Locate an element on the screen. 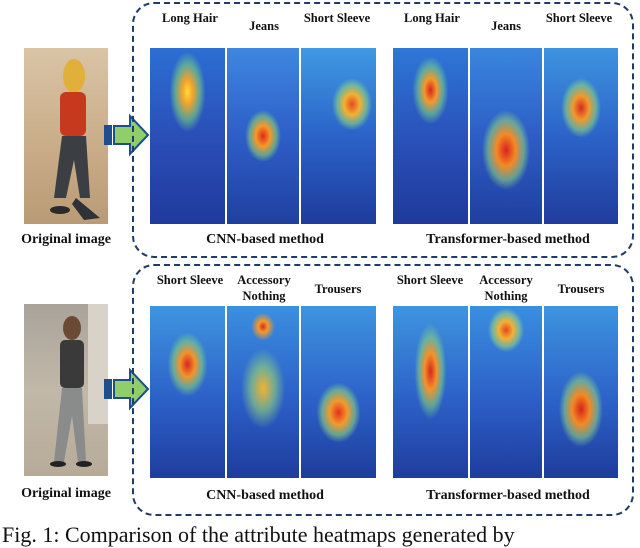 This screenshot has width=640, height=548. heatmap-transformer-jeans is located at coordinates (506, 136).